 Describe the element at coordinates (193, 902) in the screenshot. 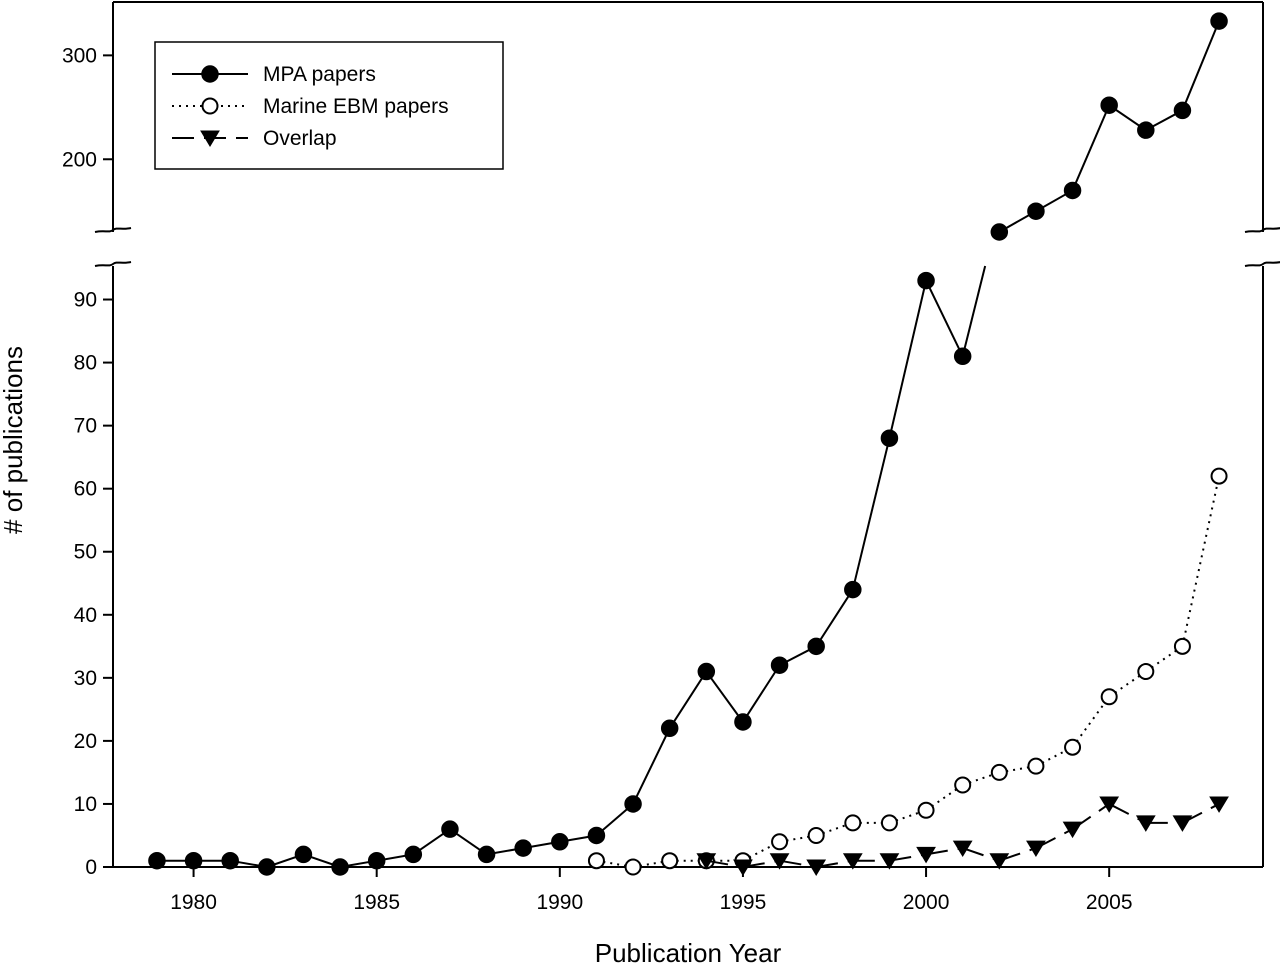

I see `x-tick-label: 1980` at that location.